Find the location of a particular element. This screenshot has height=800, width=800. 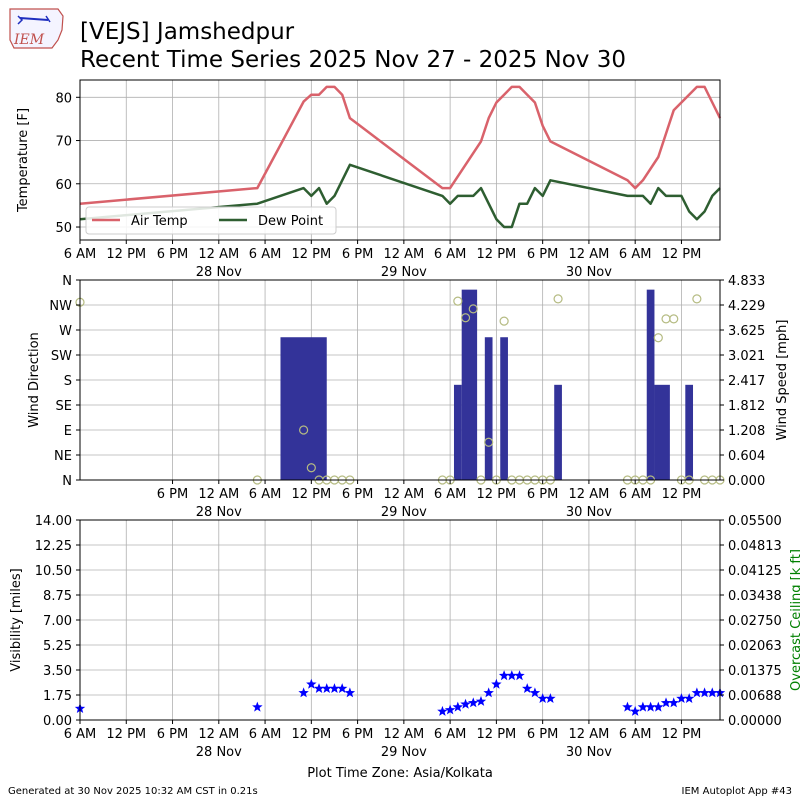

y-tick-label: 5.25 is located at coordinates (57, 646).